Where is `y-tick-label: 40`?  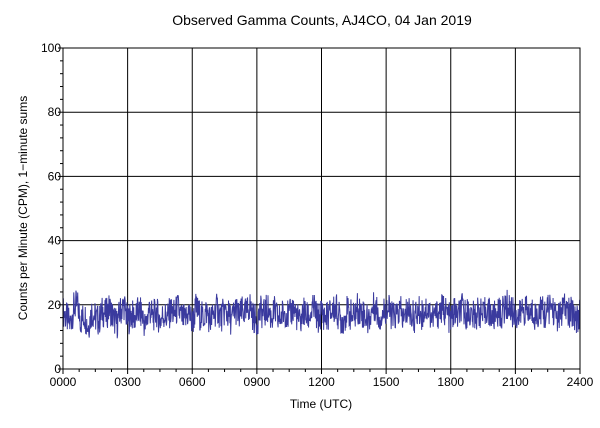
y-tick-label: 40 is located at coordinates (55, 241).